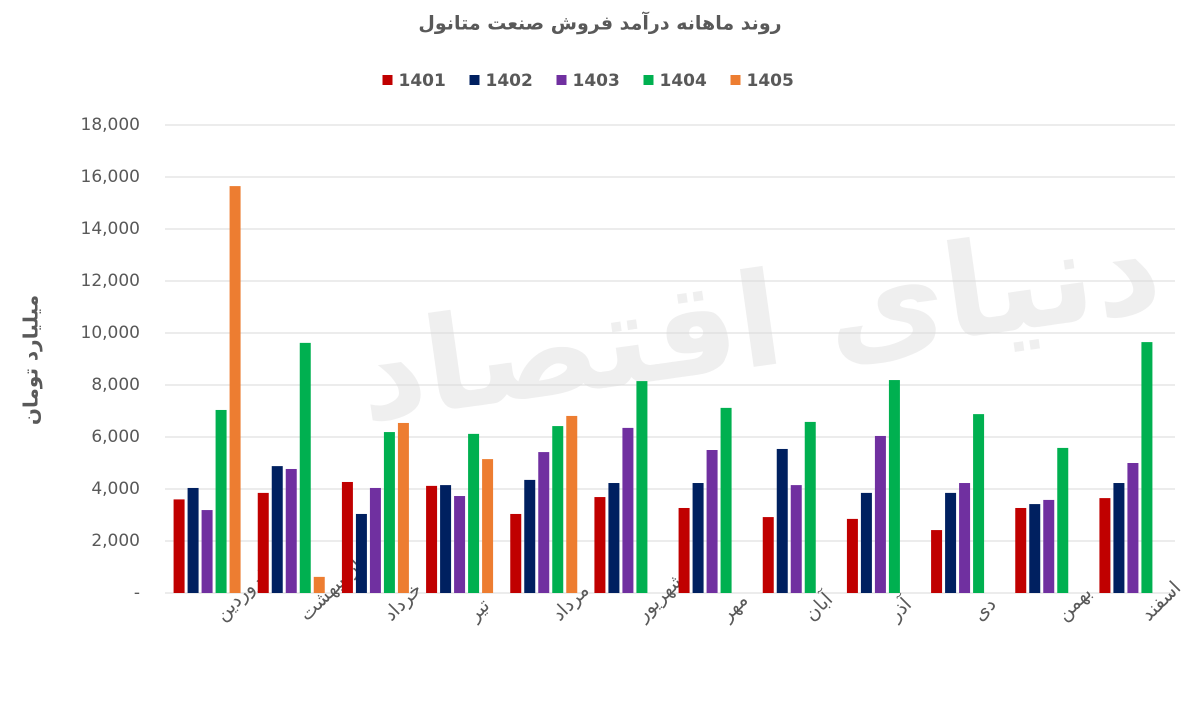  Describe the element at coordinates (478, 610) in the screenshot. I see `x-tick-label: تیر` at that location.